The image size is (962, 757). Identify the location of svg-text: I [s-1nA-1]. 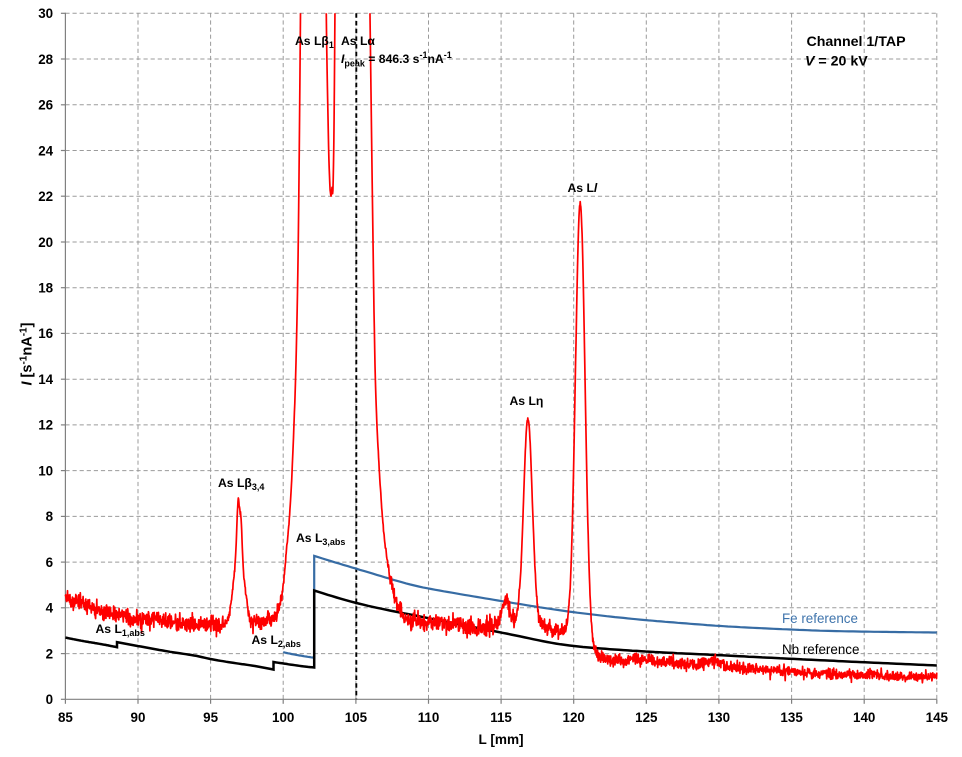
(27, 353).